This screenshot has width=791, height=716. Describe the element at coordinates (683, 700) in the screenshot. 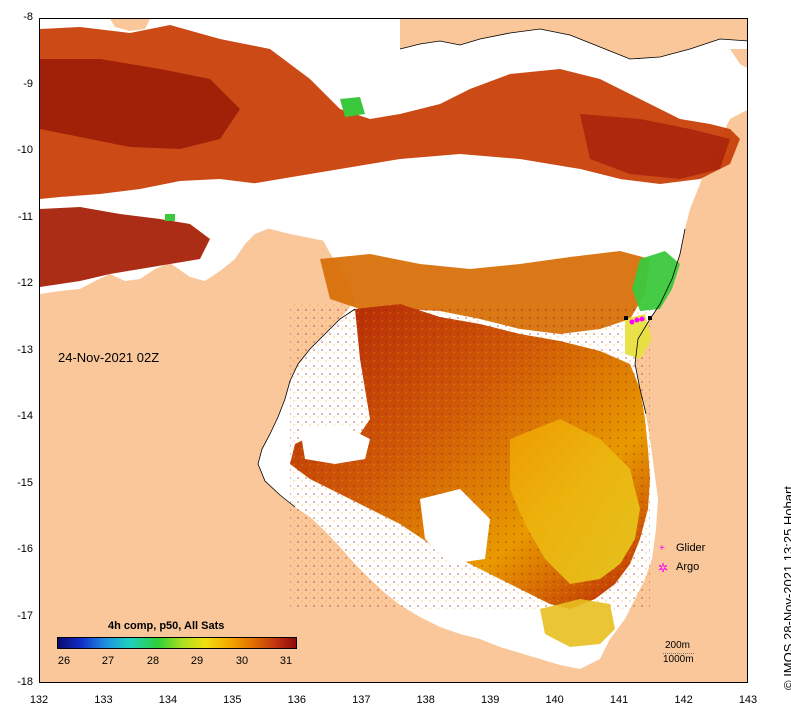

I see `x-tick-label: 142` at that location.